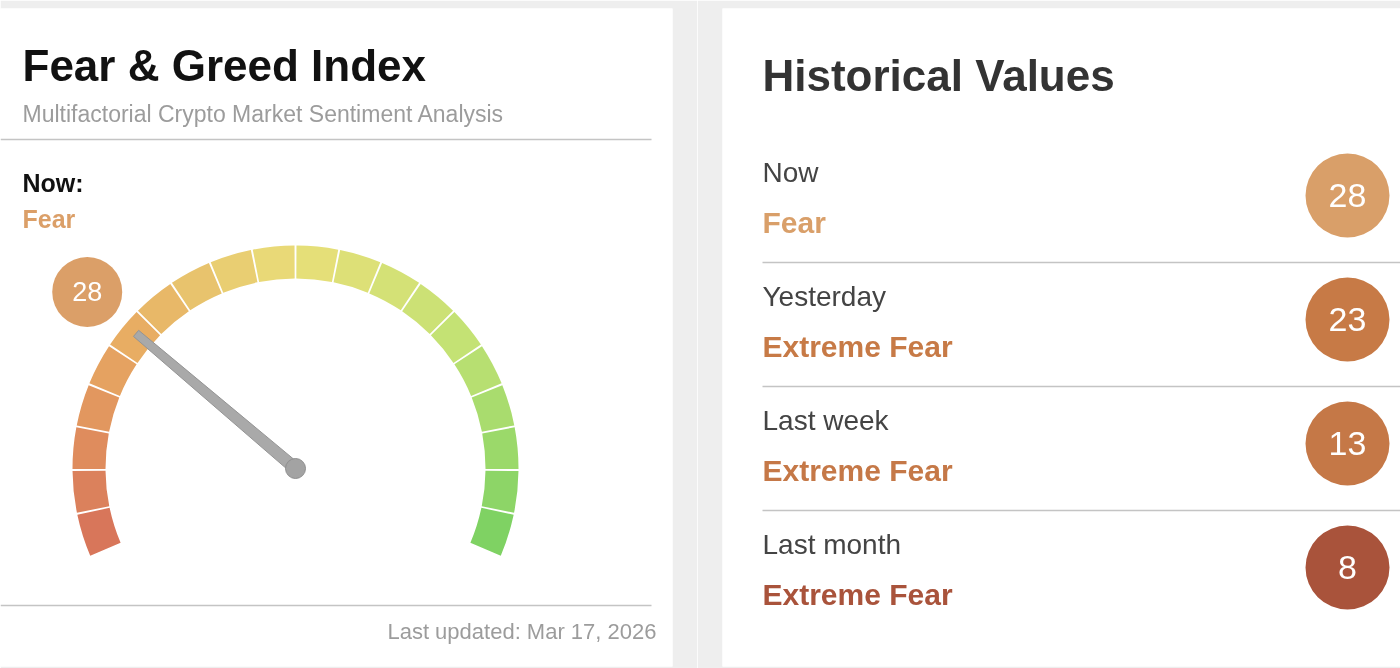  I want to click on category-label: Yesterday, so click(824, 296).